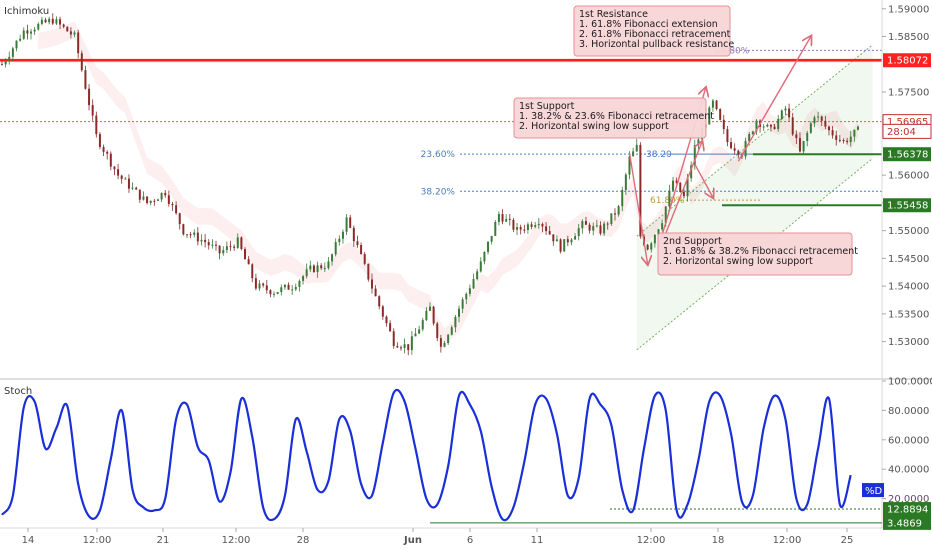  What do you see at coordinates (908, 342) in the screenshot?
I see `price-tick-label: 1.53000` at bounding box center [908, 342].